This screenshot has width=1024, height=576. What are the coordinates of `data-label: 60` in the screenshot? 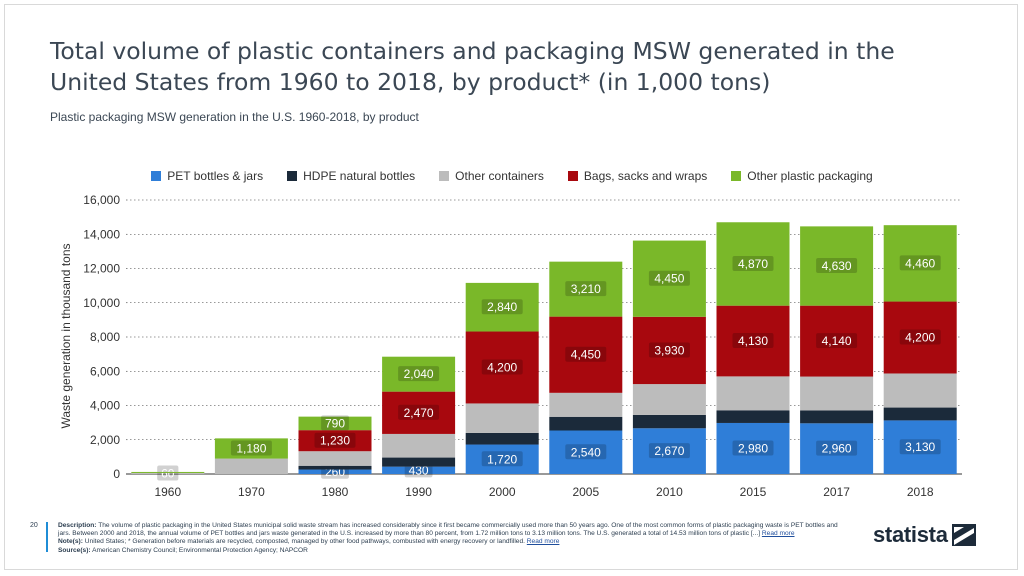 It's located at (168, 473).